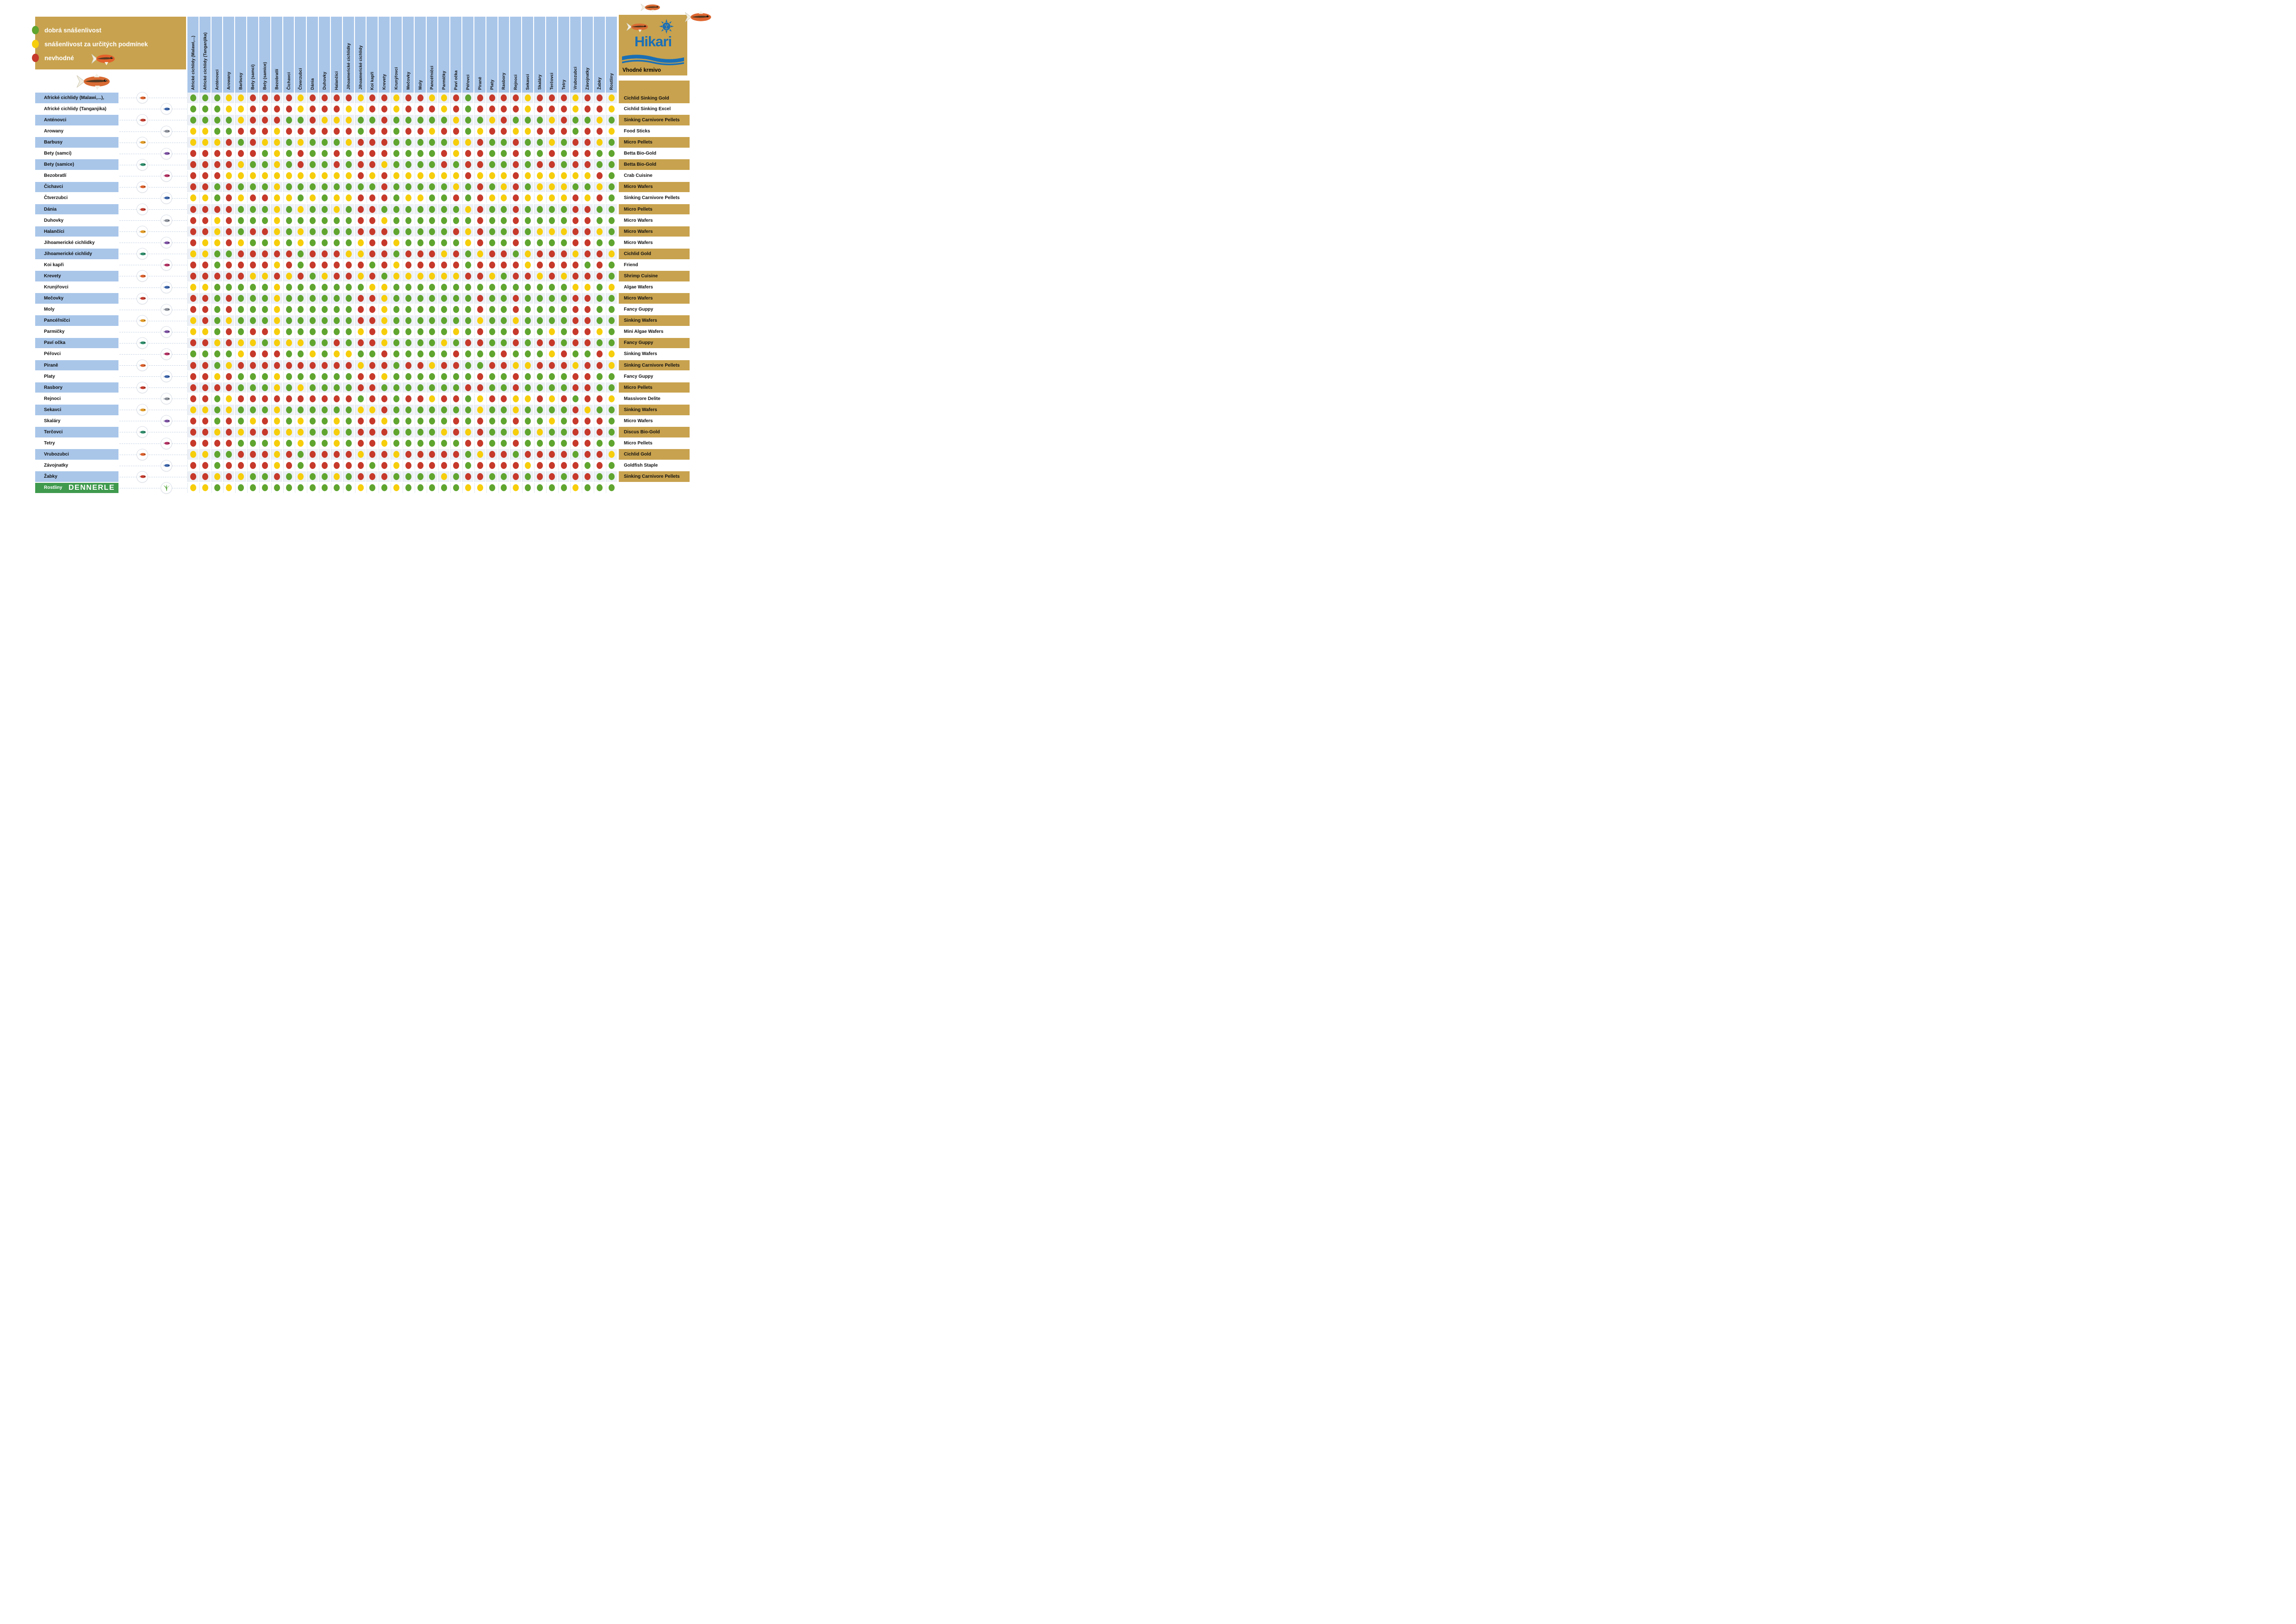  What do you see at coordinates (402, 343) in the screenshot?
I see `compatibility-cells` at bounding box center [402, 343].